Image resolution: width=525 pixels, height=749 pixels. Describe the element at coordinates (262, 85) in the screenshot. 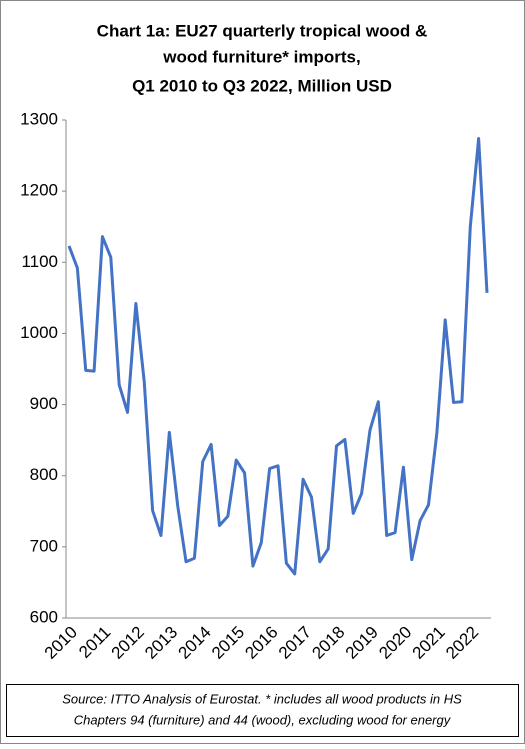

I see `chart-title: Q1 2010 to Q3 2022, Million USD` at that location.